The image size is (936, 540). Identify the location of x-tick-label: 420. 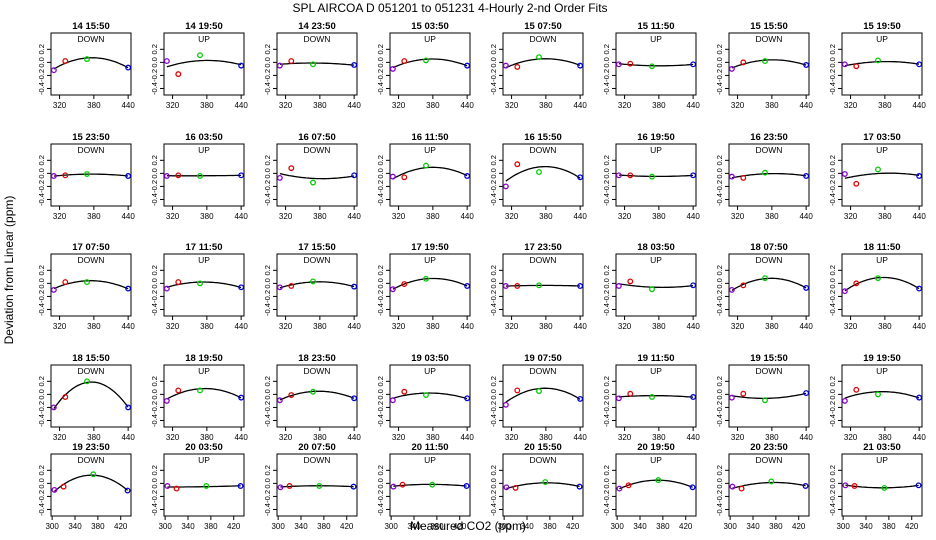
(799, 526).